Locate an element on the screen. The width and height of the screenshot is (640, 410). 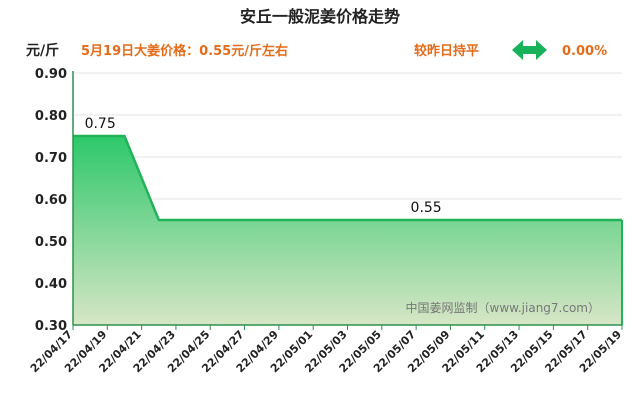
y-tick-label: 0.60 is located at coordinates (51, 200).